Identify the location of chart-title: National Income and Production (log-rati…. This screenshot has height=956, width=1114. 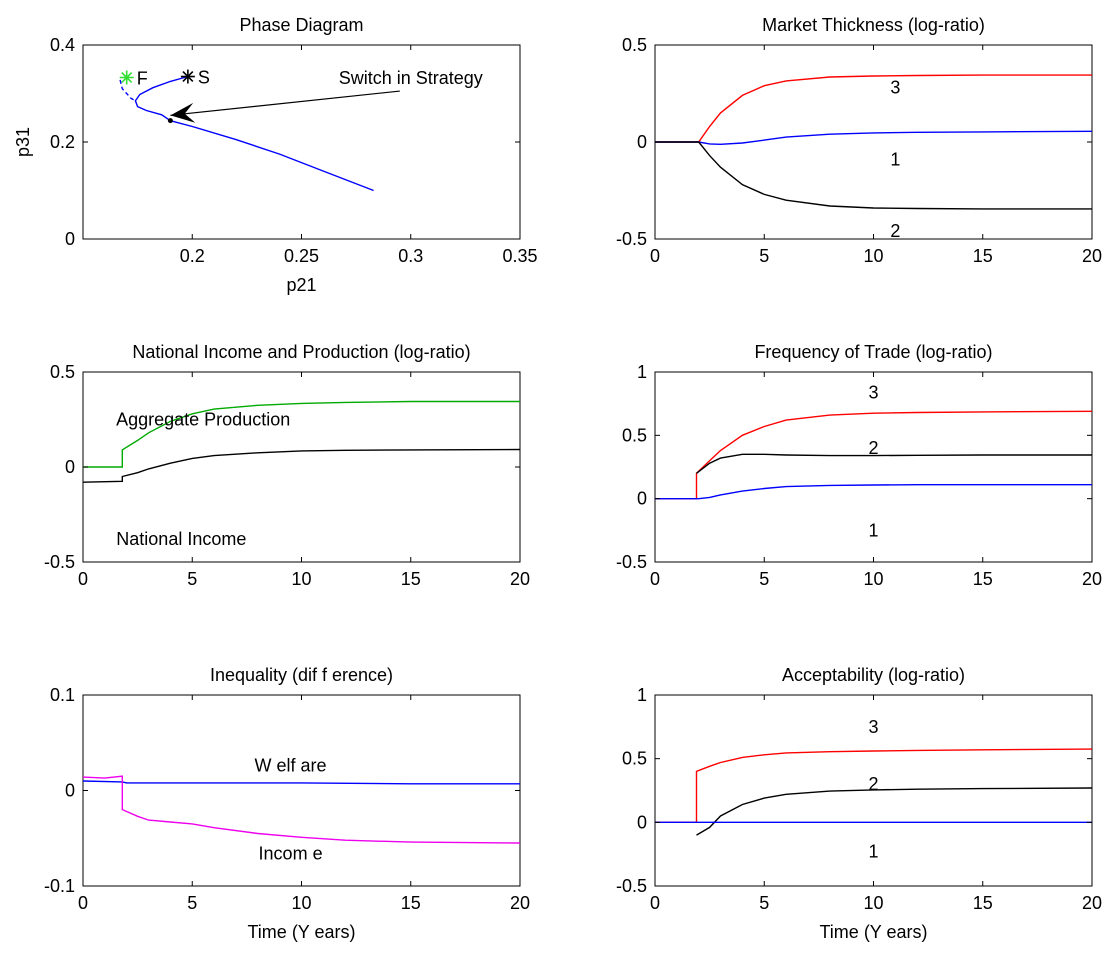
(301, 352).